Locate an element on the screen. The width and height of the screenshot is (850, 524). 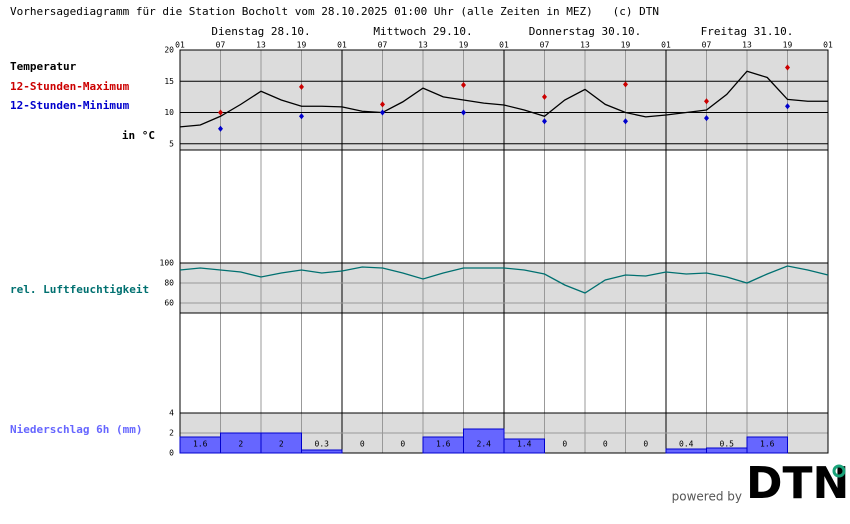
value-label: 0.4 is located at coordinates (686, 444).